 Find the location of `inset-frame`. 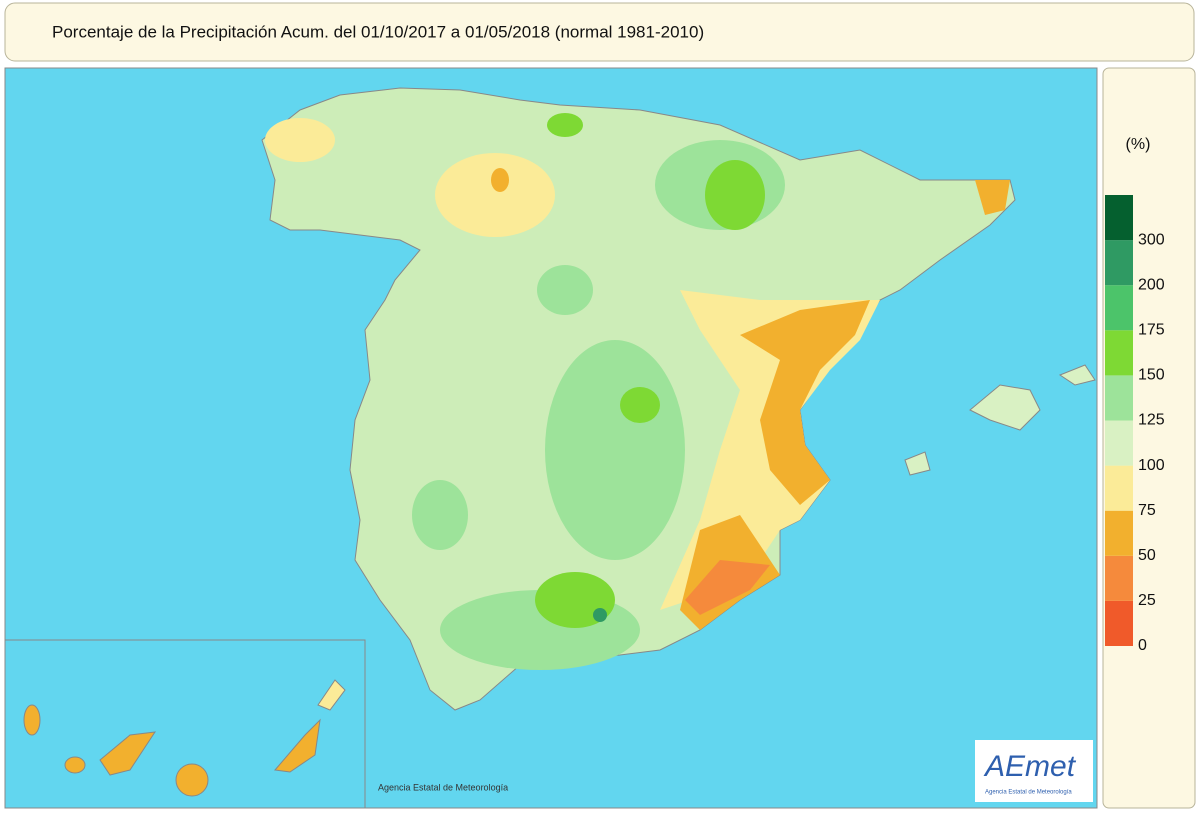

inset-frame is located at coordinates (185, 724).